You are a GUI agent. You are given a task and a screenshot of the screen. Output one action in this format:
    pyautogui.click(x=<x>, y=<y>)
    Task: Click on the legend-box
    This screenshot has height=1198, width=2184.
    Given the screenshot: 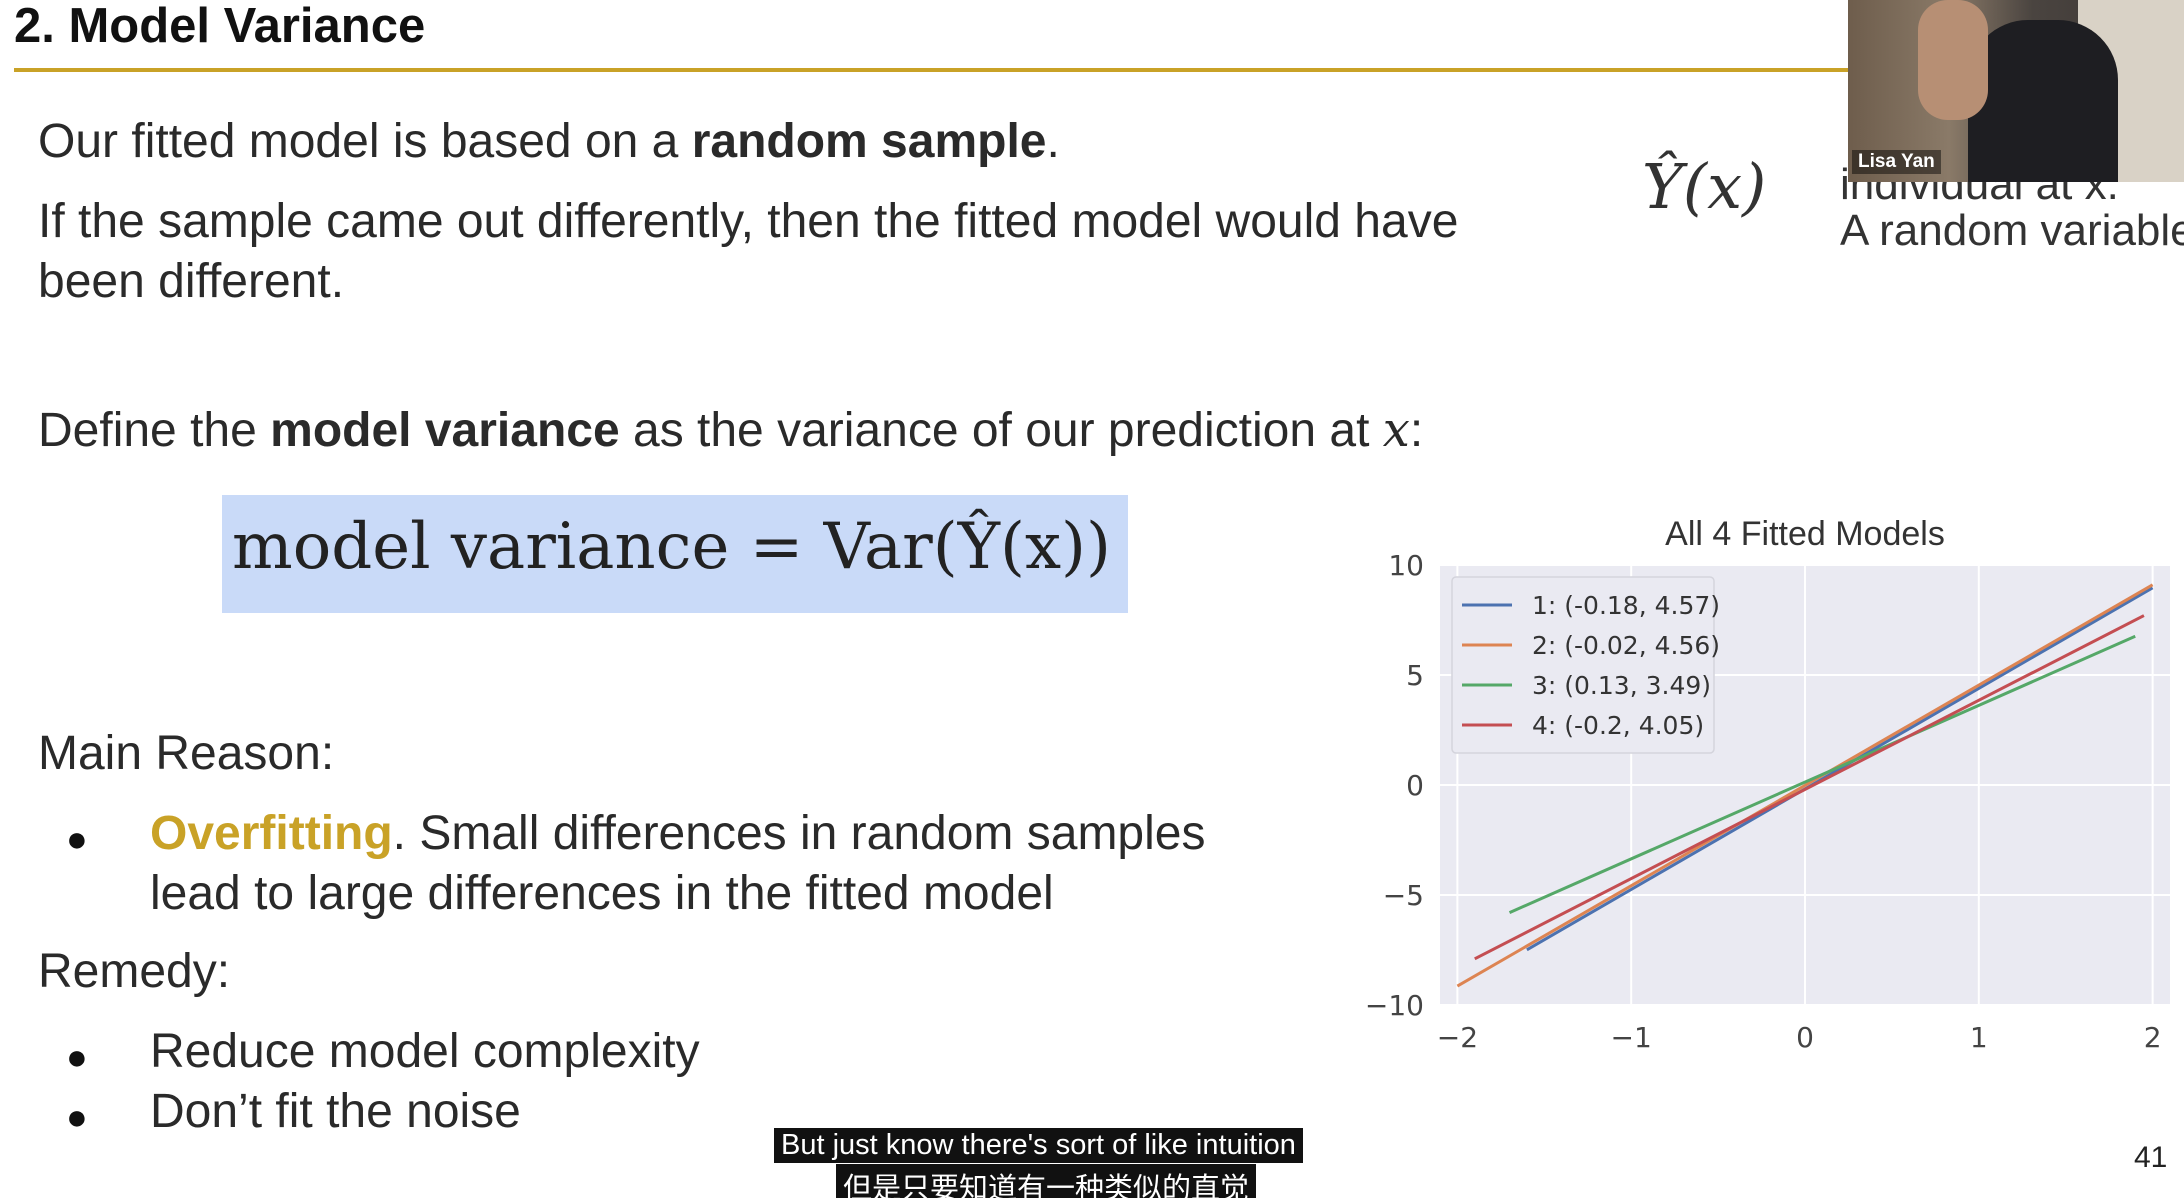 What is the action you would take?
    pyautogui.click(x=1583, y=665)
    